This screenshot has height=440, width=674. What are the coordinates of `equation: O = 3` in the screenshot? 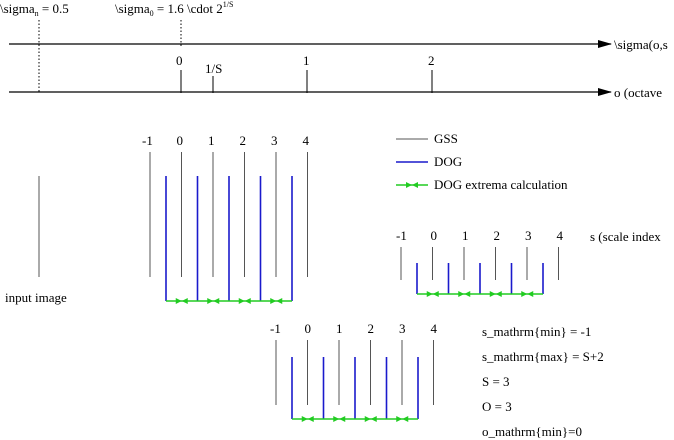 It's located at (497, 406).